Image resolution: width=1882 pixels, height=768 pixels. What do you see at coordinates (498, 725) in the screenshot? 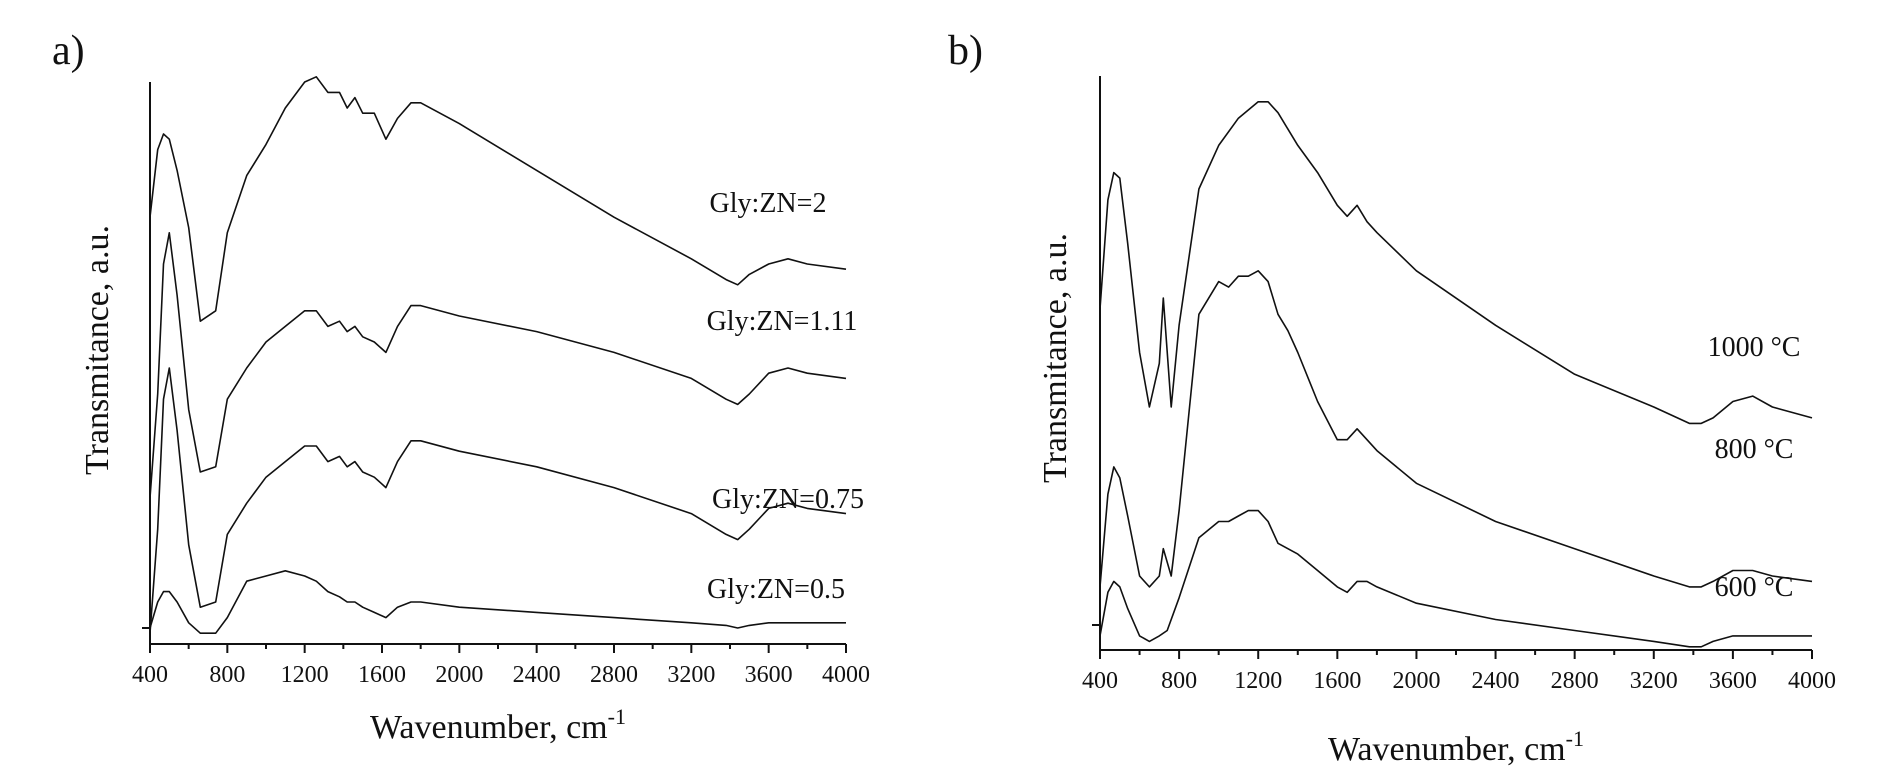
I see `panel-a-x-axis-label: Wavenumber, cm-1` at bounding box center [498, 725].